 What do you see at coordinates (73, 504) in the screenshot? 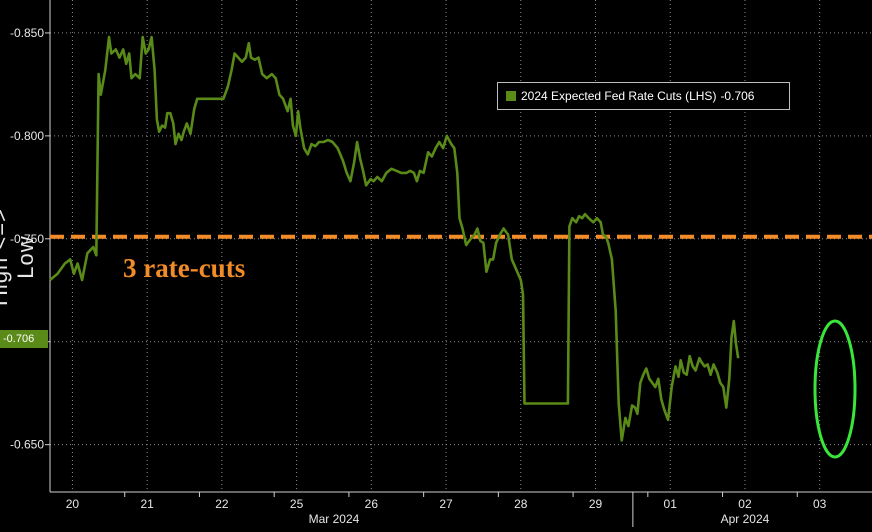
I see `x-tick-label: 20` at bounding box center [73, 504].